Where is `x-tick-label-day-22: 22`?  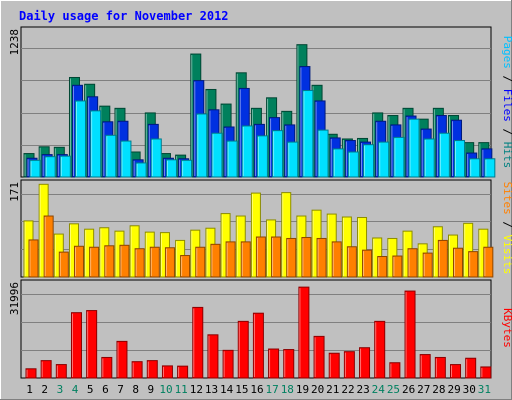 x-tick-label-day-22: 22 is located at coordinates (347, 389).